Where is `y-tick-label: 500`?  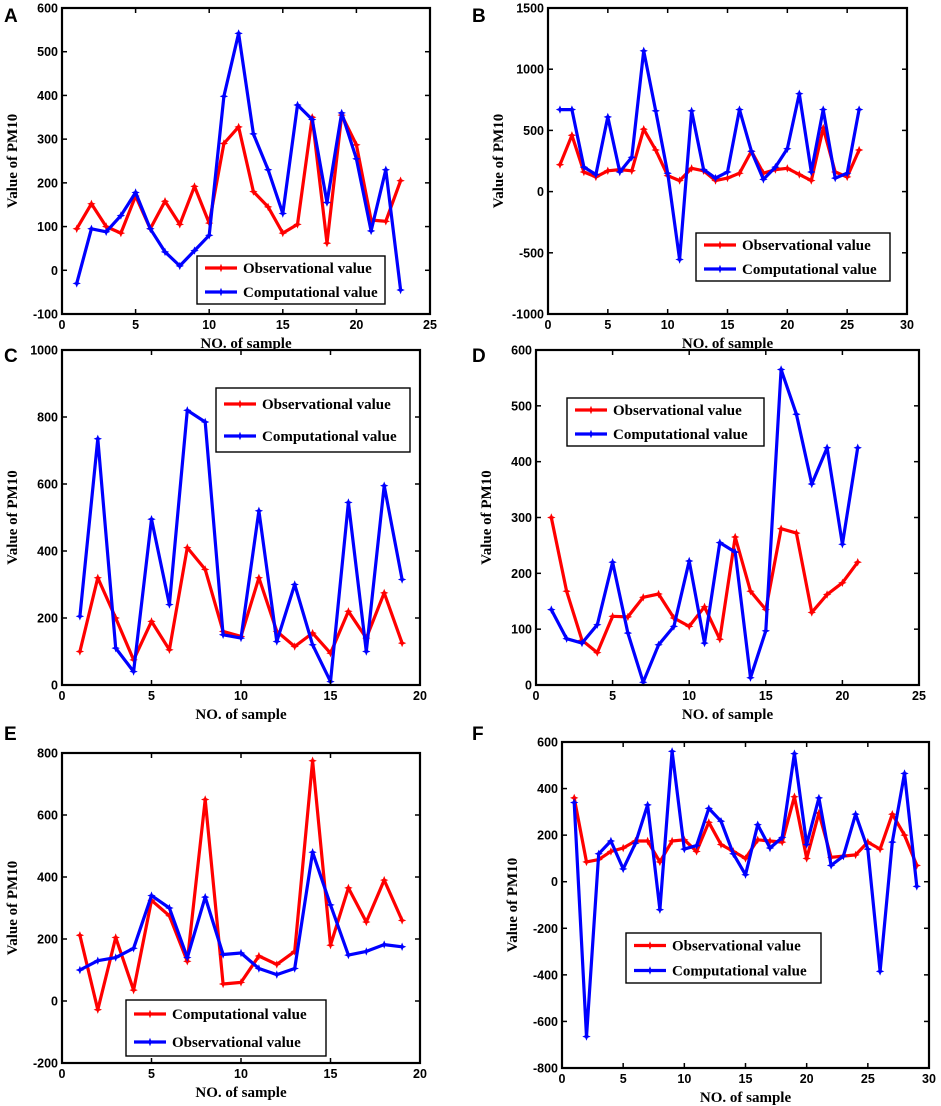
y-tick-label: 500 is located at coordinates (533, 131).